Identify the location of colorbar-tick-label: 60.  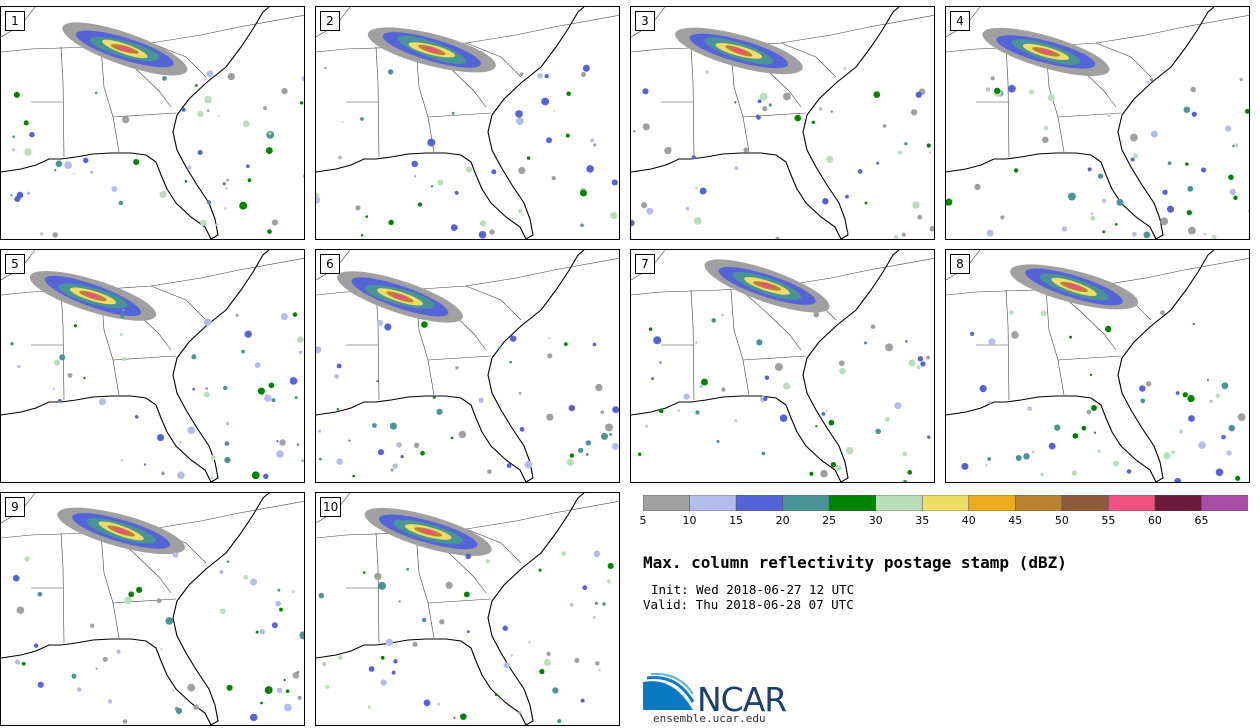
(1154, 520).